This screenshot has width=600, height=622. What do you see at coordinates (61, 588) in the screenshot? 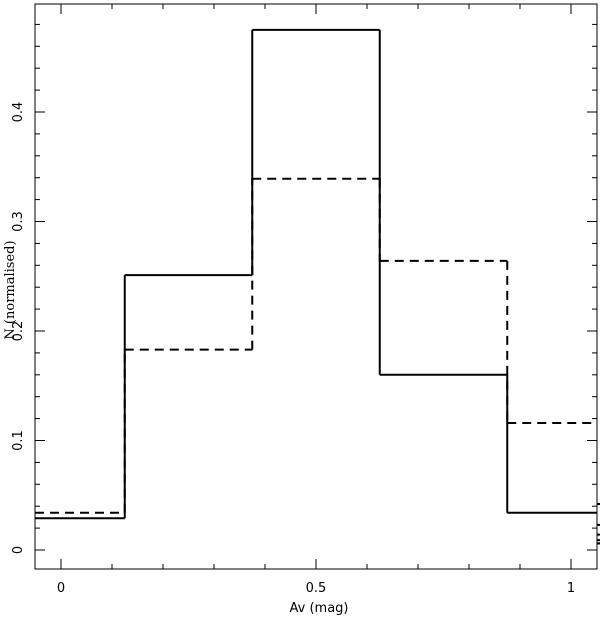
I see `x-tick-label: 0` at bounding box center [61, 588].